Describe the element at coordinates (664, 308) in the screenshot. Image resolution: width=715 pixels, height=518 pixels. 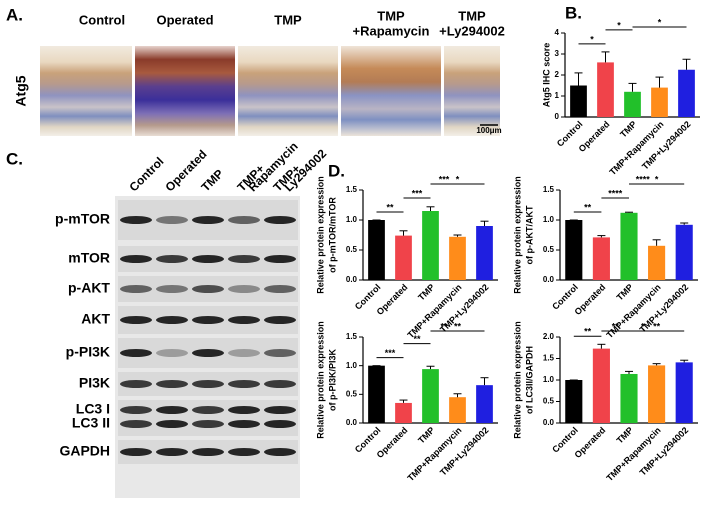
I see `x-tick-label: TMP+Ly294002` at that location.